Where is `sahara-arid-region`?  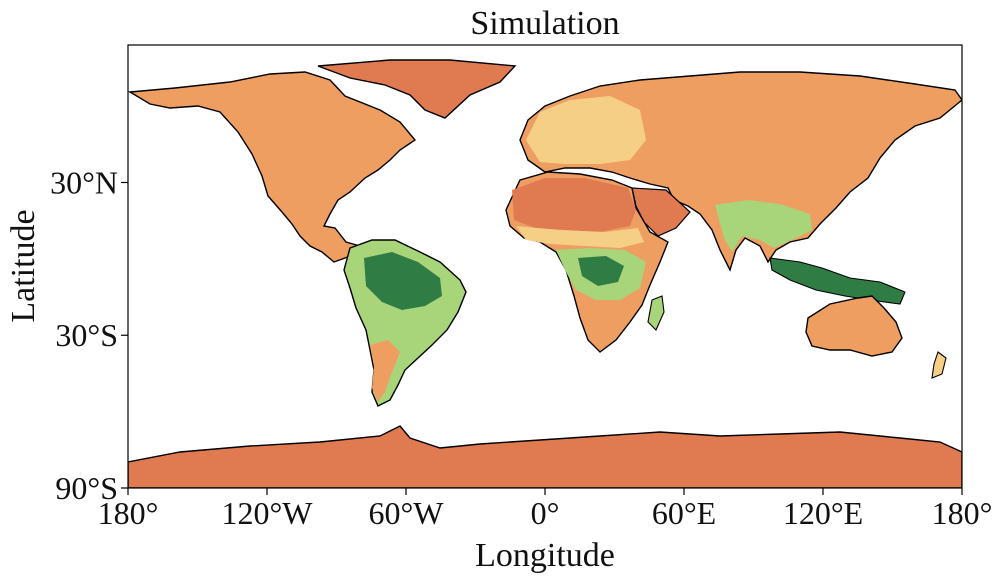
sahara-arid-region is located at coordinates (574, 205).